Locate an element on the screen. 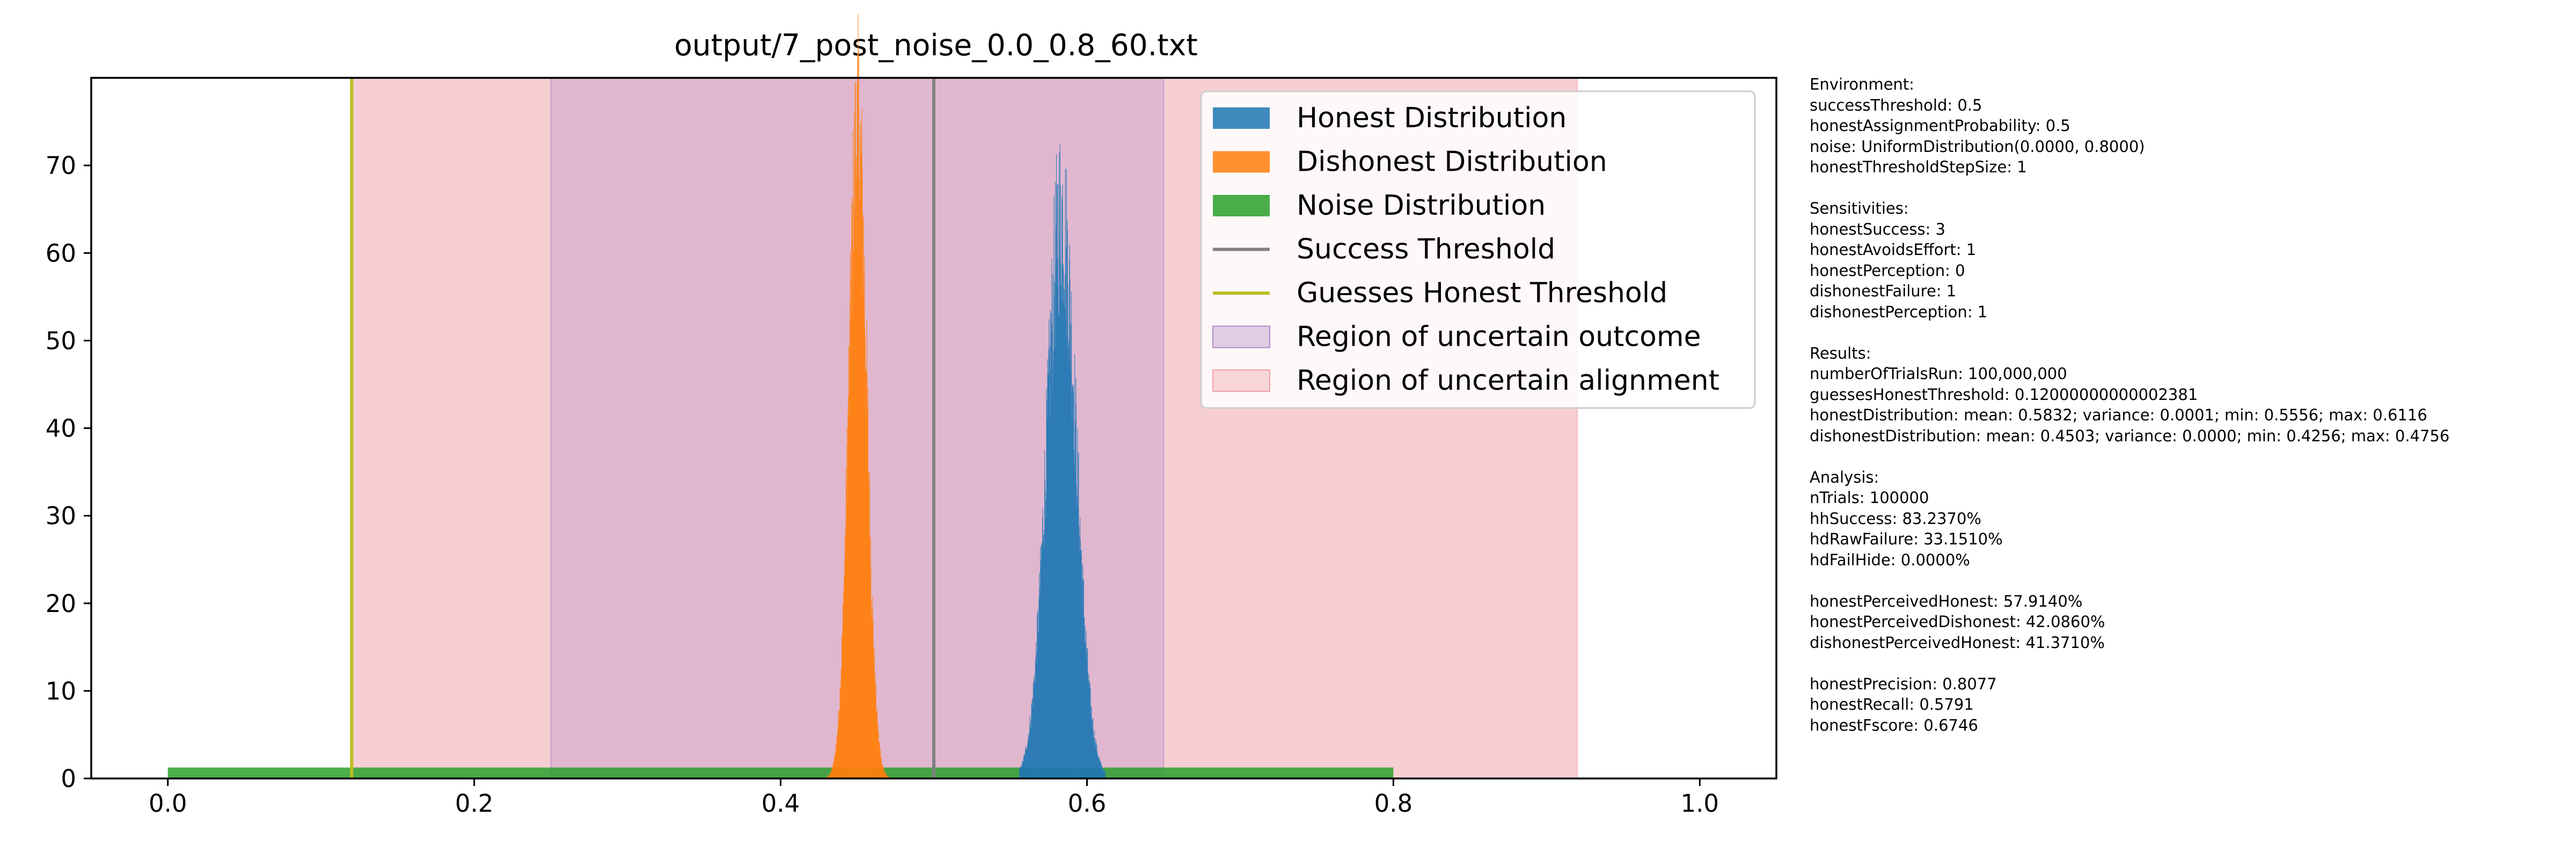 This screenshot has height=859, width=2576. info-line: honestThresholdStepSize: 1 is located at coordinates (1918, 167).